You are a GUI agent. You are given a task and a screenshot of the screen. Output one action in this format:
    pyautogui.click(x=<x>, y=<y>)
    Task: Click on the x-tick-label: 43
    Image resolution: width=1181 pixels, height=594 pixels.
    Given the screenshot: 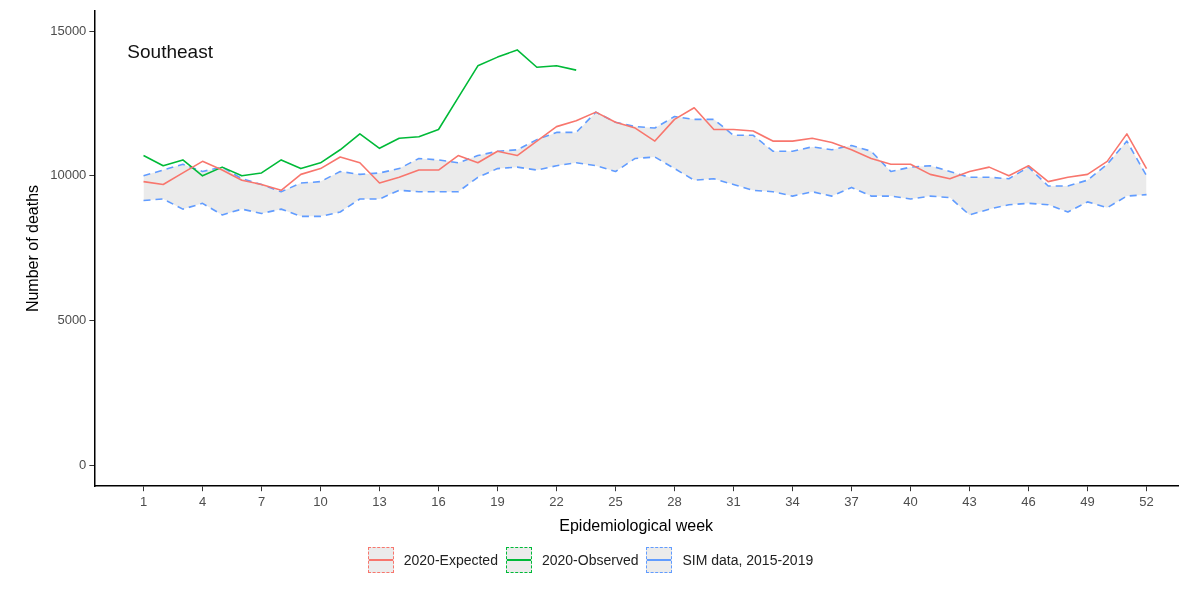 What is the action you would take?
    pyautogui.click(x=969, y=501)
    